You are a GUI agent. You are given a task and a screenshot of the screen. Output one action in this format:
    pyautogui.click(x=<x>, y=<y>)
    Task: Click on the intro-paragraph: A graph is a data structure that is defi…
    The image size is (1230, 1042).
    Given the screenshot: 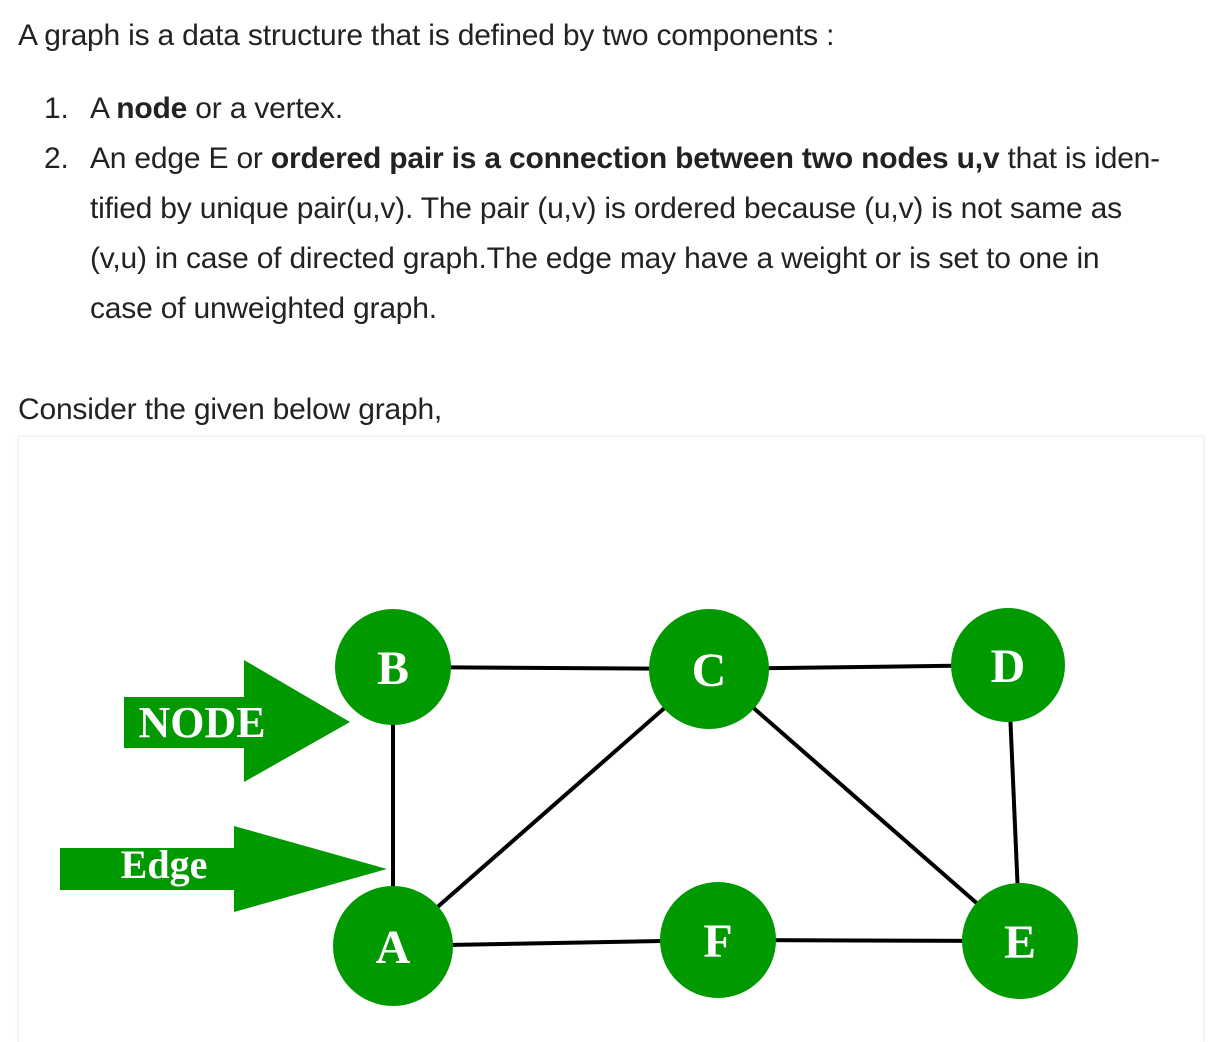 What is the action you would take?
    pyautogui.click(x=426, y=35)
    